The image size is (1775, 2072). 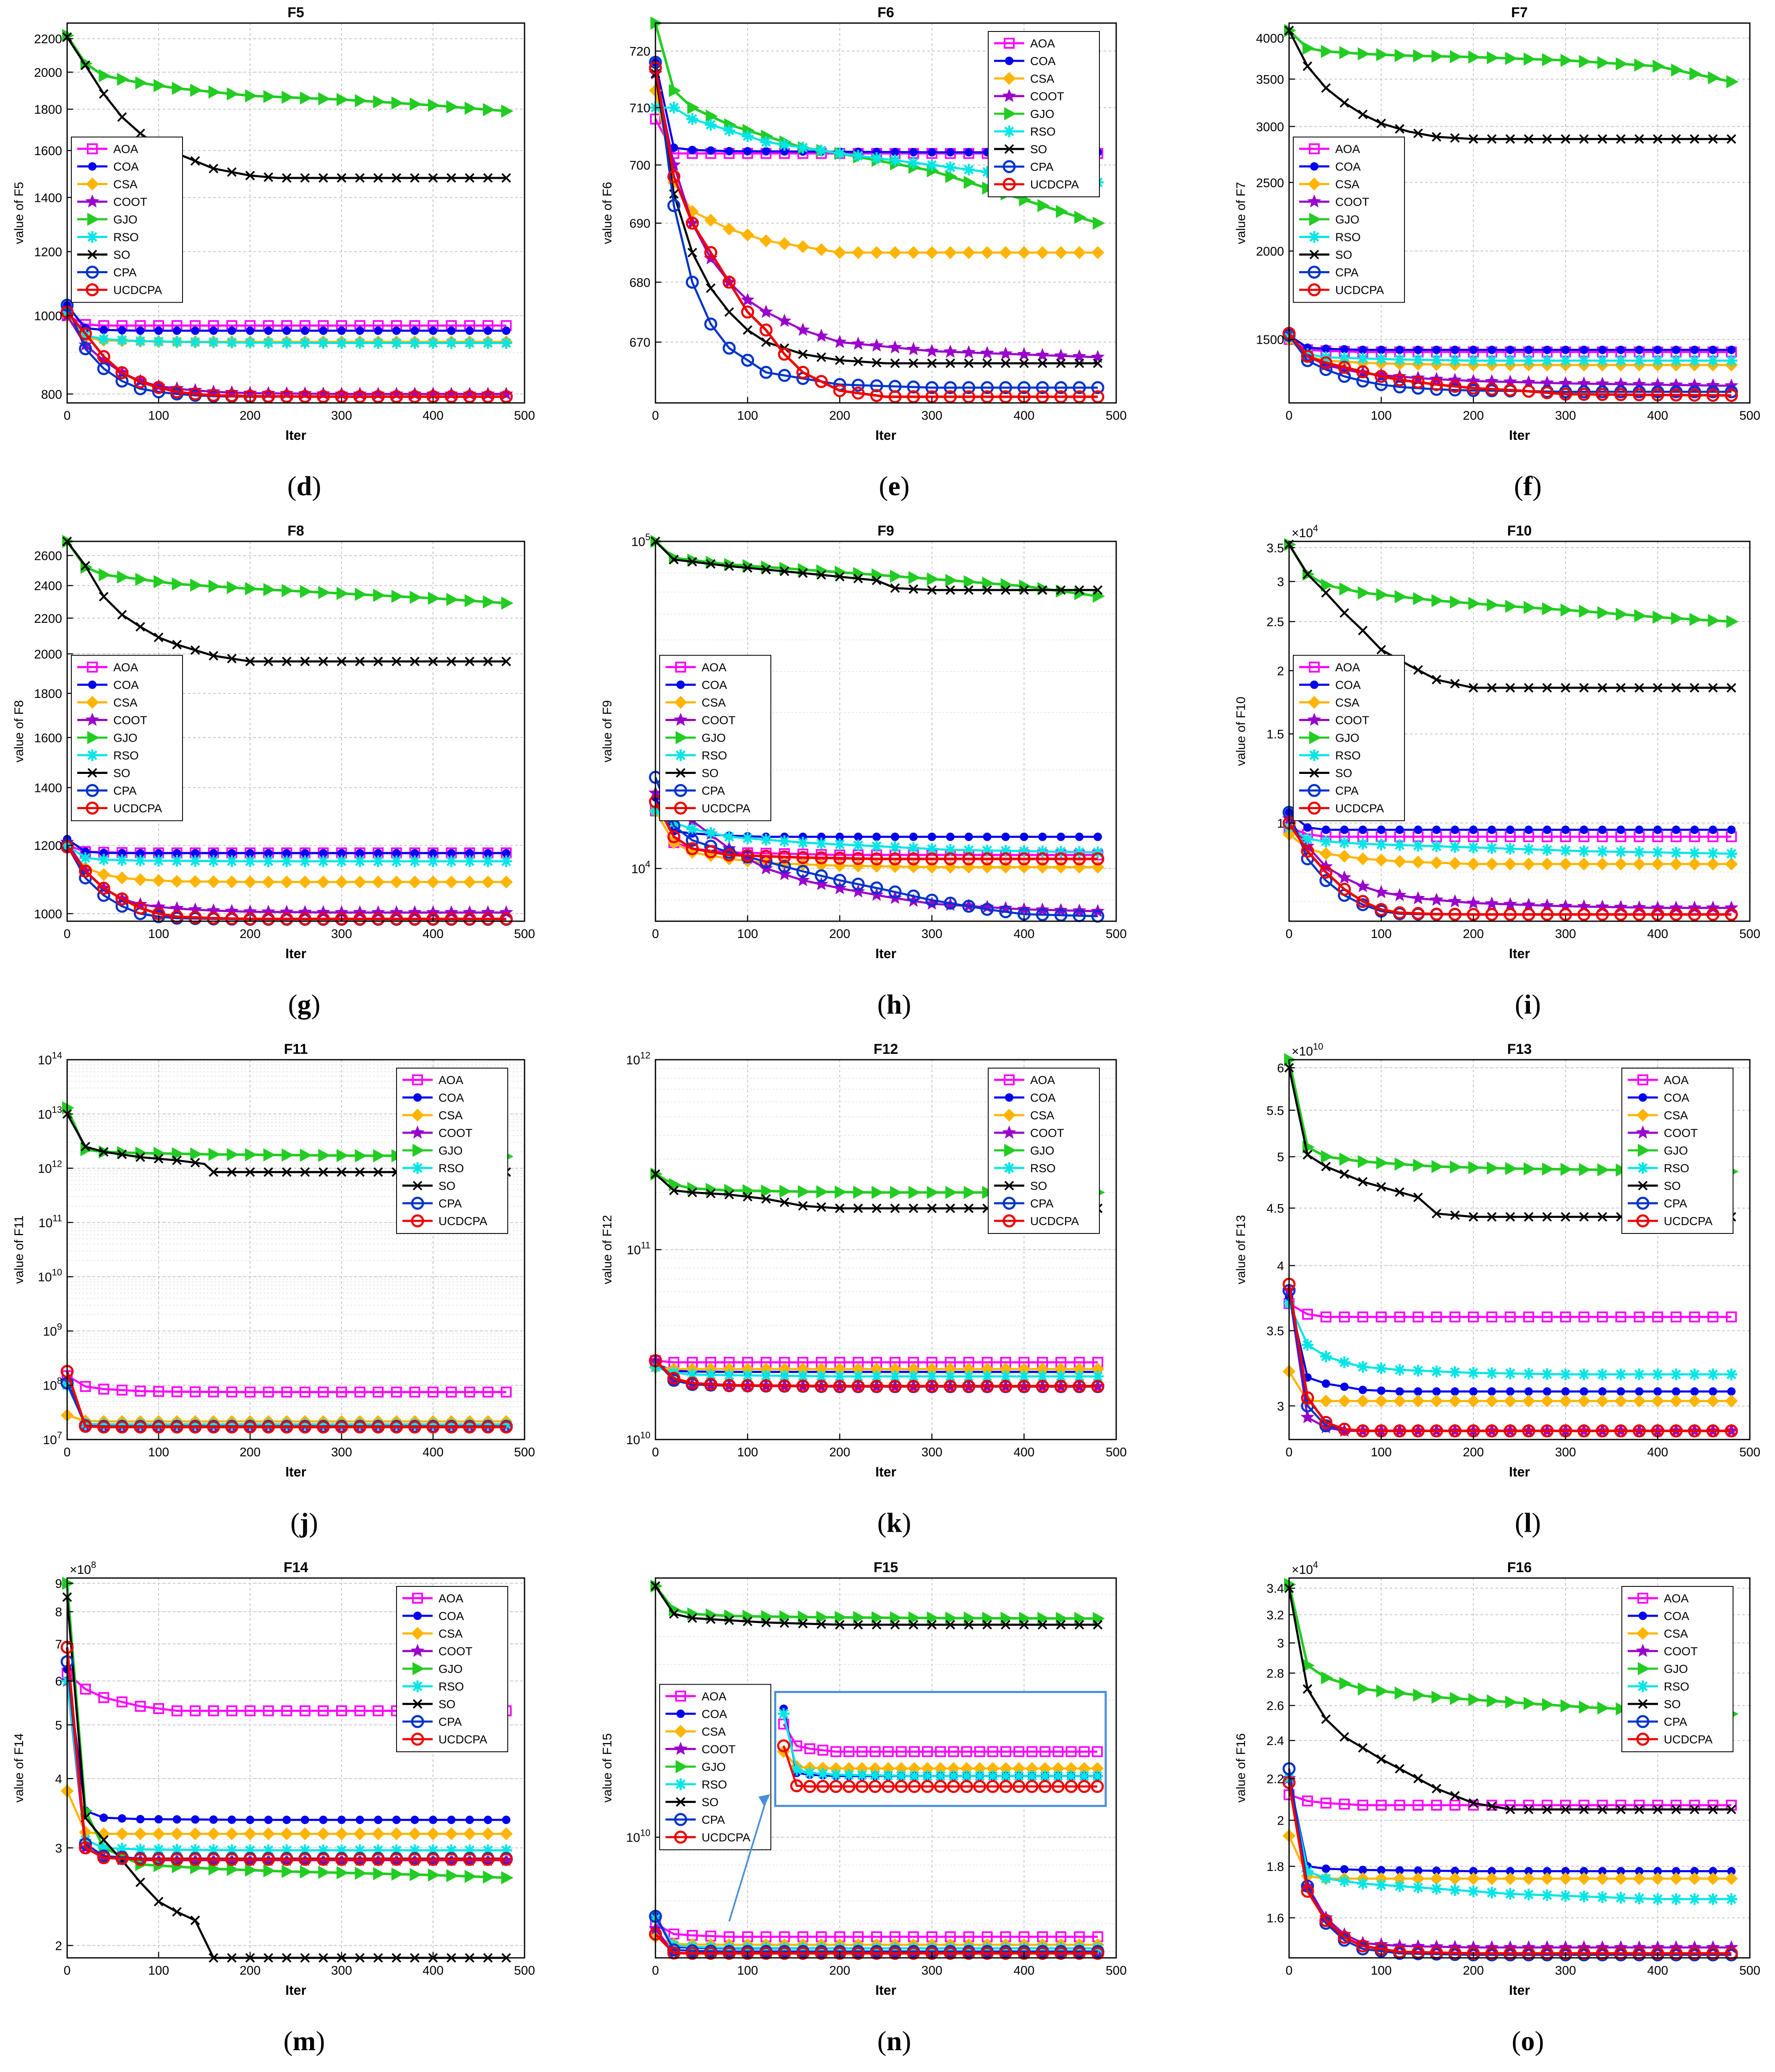 I want to click on x-axis-label: Iter, so click(x=295, y=435).